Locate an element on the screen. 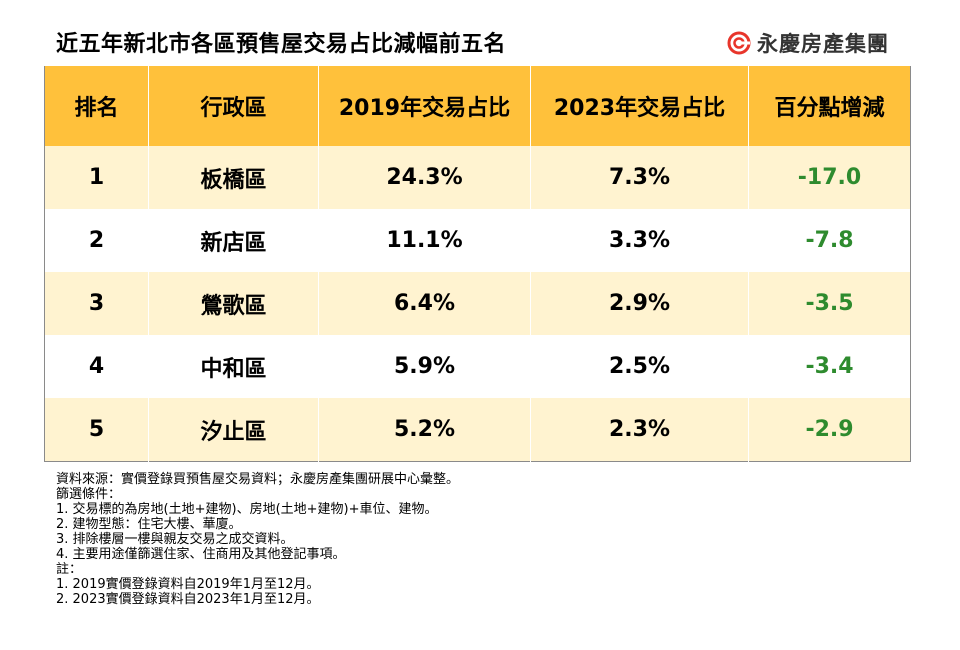 Image resolution: width=960 pixels, height=650 pixels. cell-rank: 1 is located at coordinates (96, 177).